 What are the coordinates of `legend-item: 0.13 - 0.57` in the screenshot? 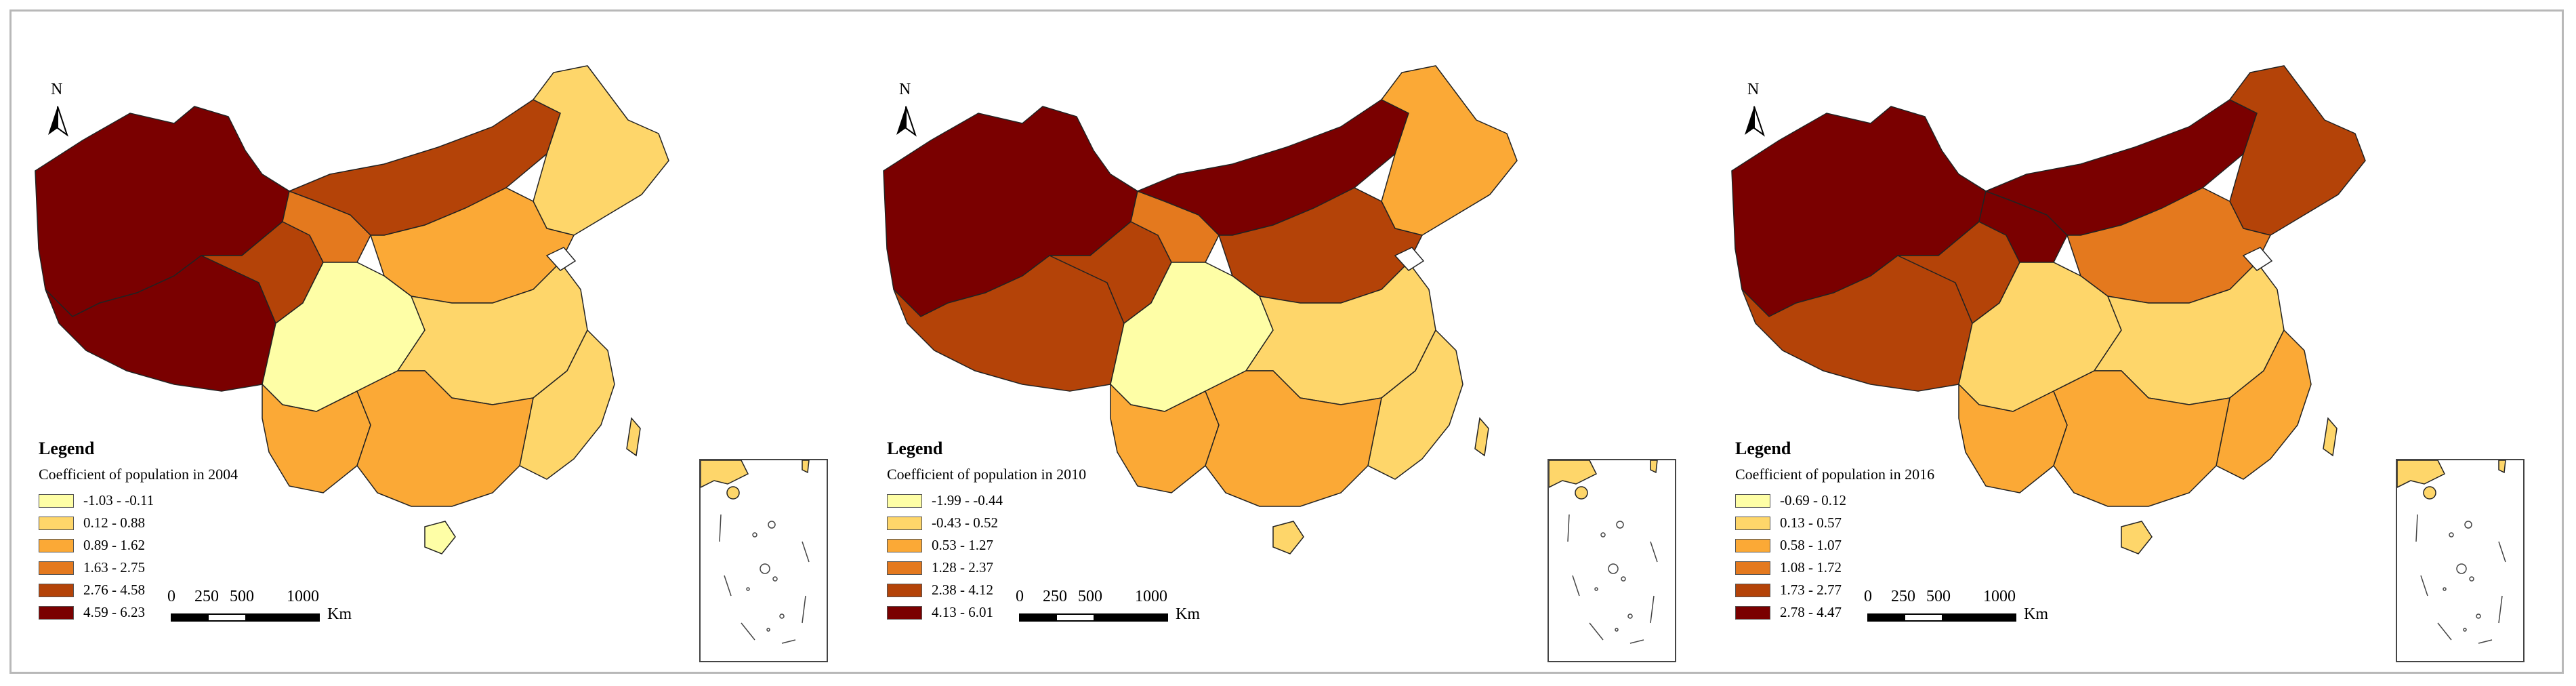 It's located at (1790, 523).